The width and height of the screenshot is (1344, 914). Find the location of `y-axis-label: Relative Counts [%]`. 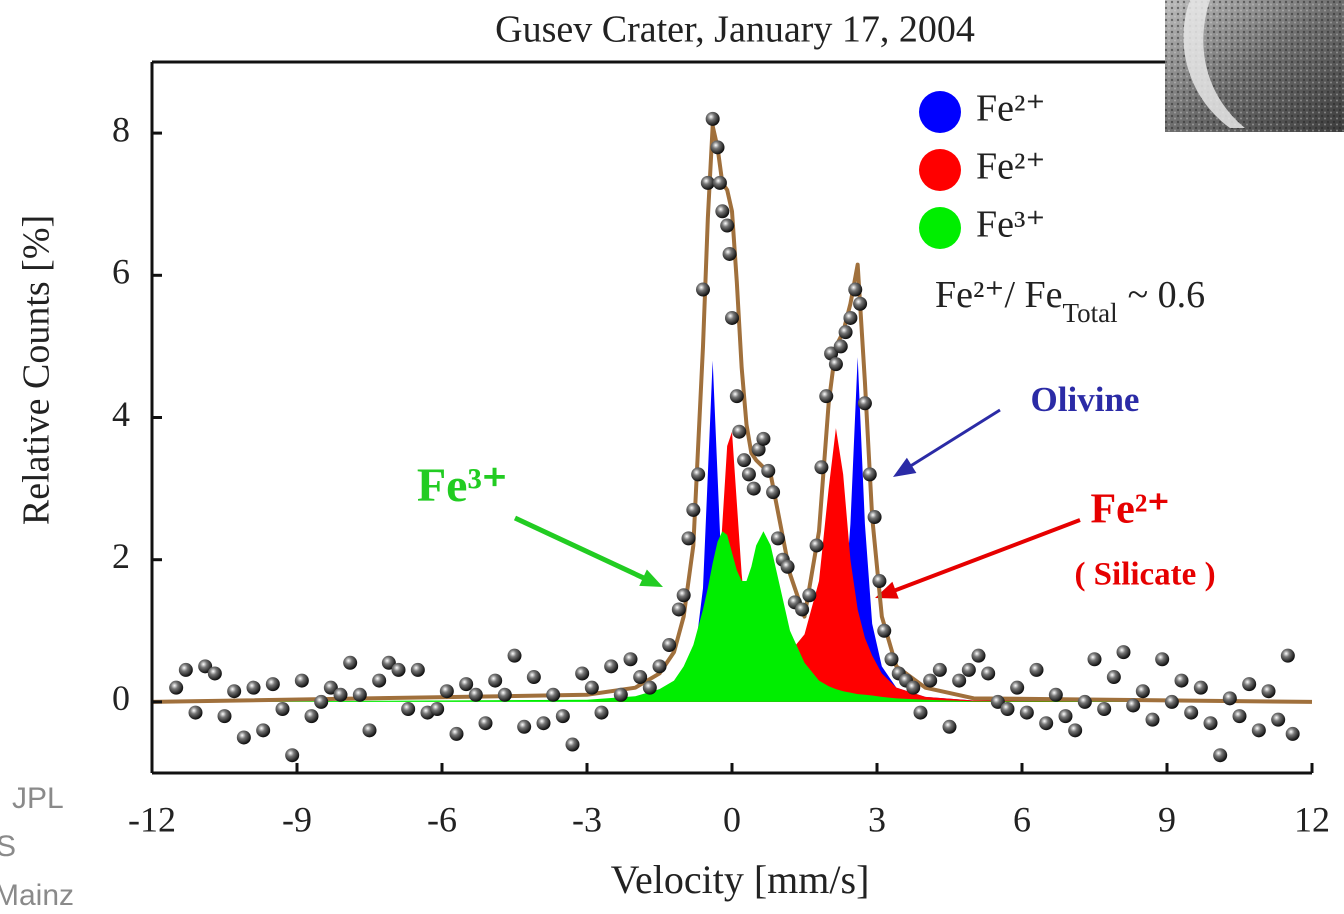

y-axis-label: Relative Counts [%] is located at coordinates (37, 370).